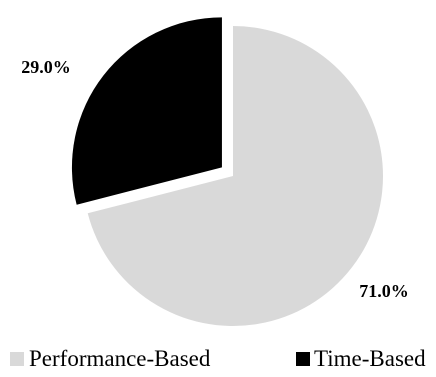 The image size is (436, 377). I want to click on legend-swatch-time-based, so click(303, 359).